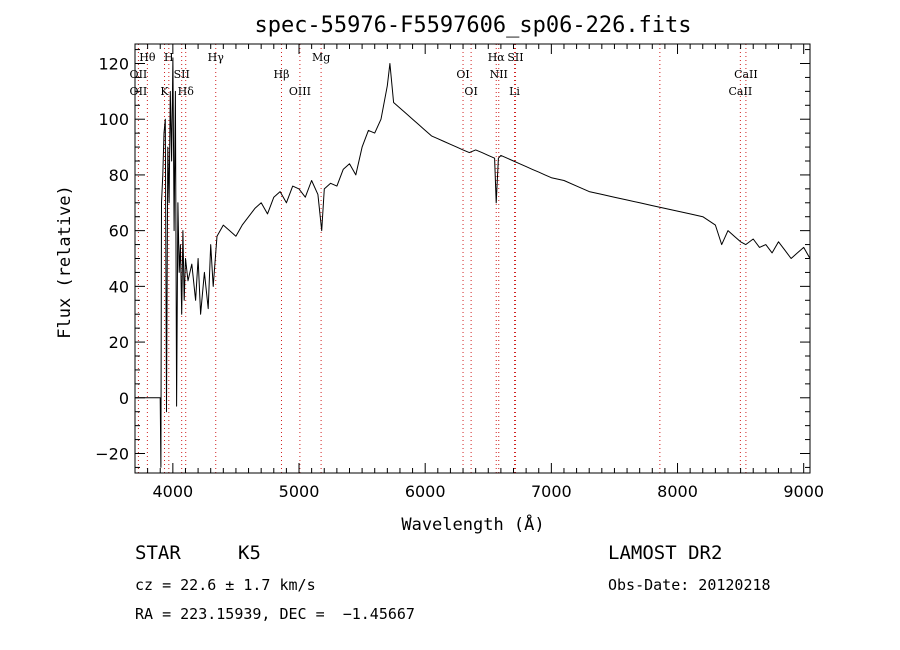  What do you see at coordinates (665, 553) in the screenshot?
I see `survey-label: LAMOST DR2` at bounding box center [665, 553].